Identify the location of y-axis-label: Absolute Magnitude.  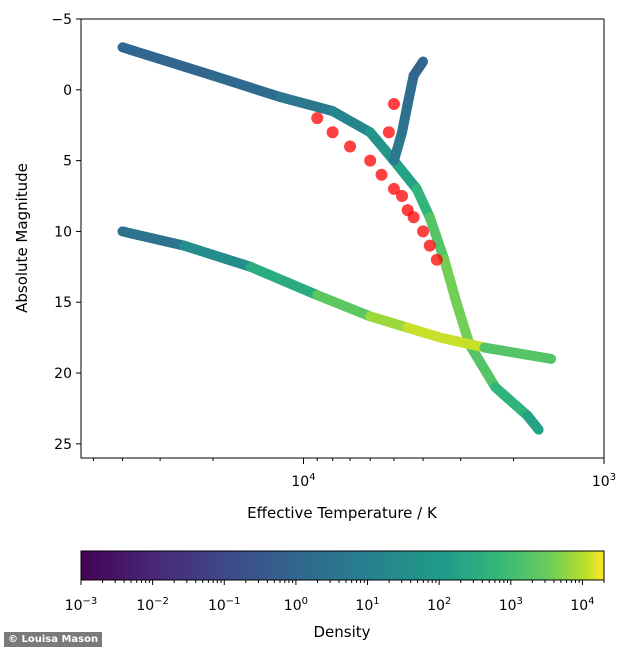
(22, 238).